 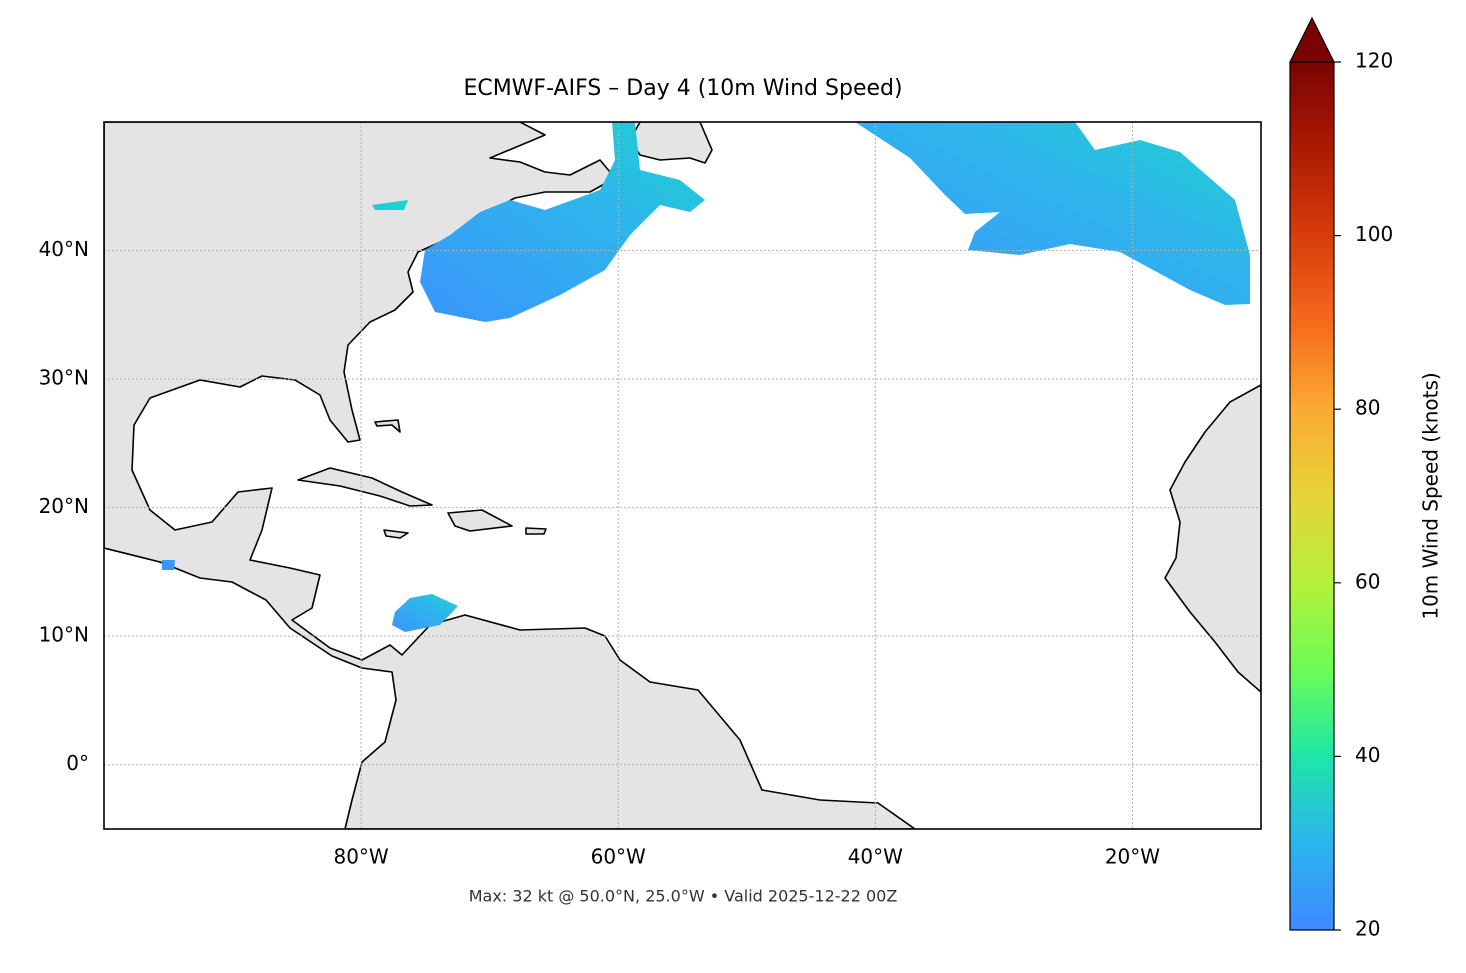 I want to click on y-tick-label: 20°N, so click(x=64, y=506).